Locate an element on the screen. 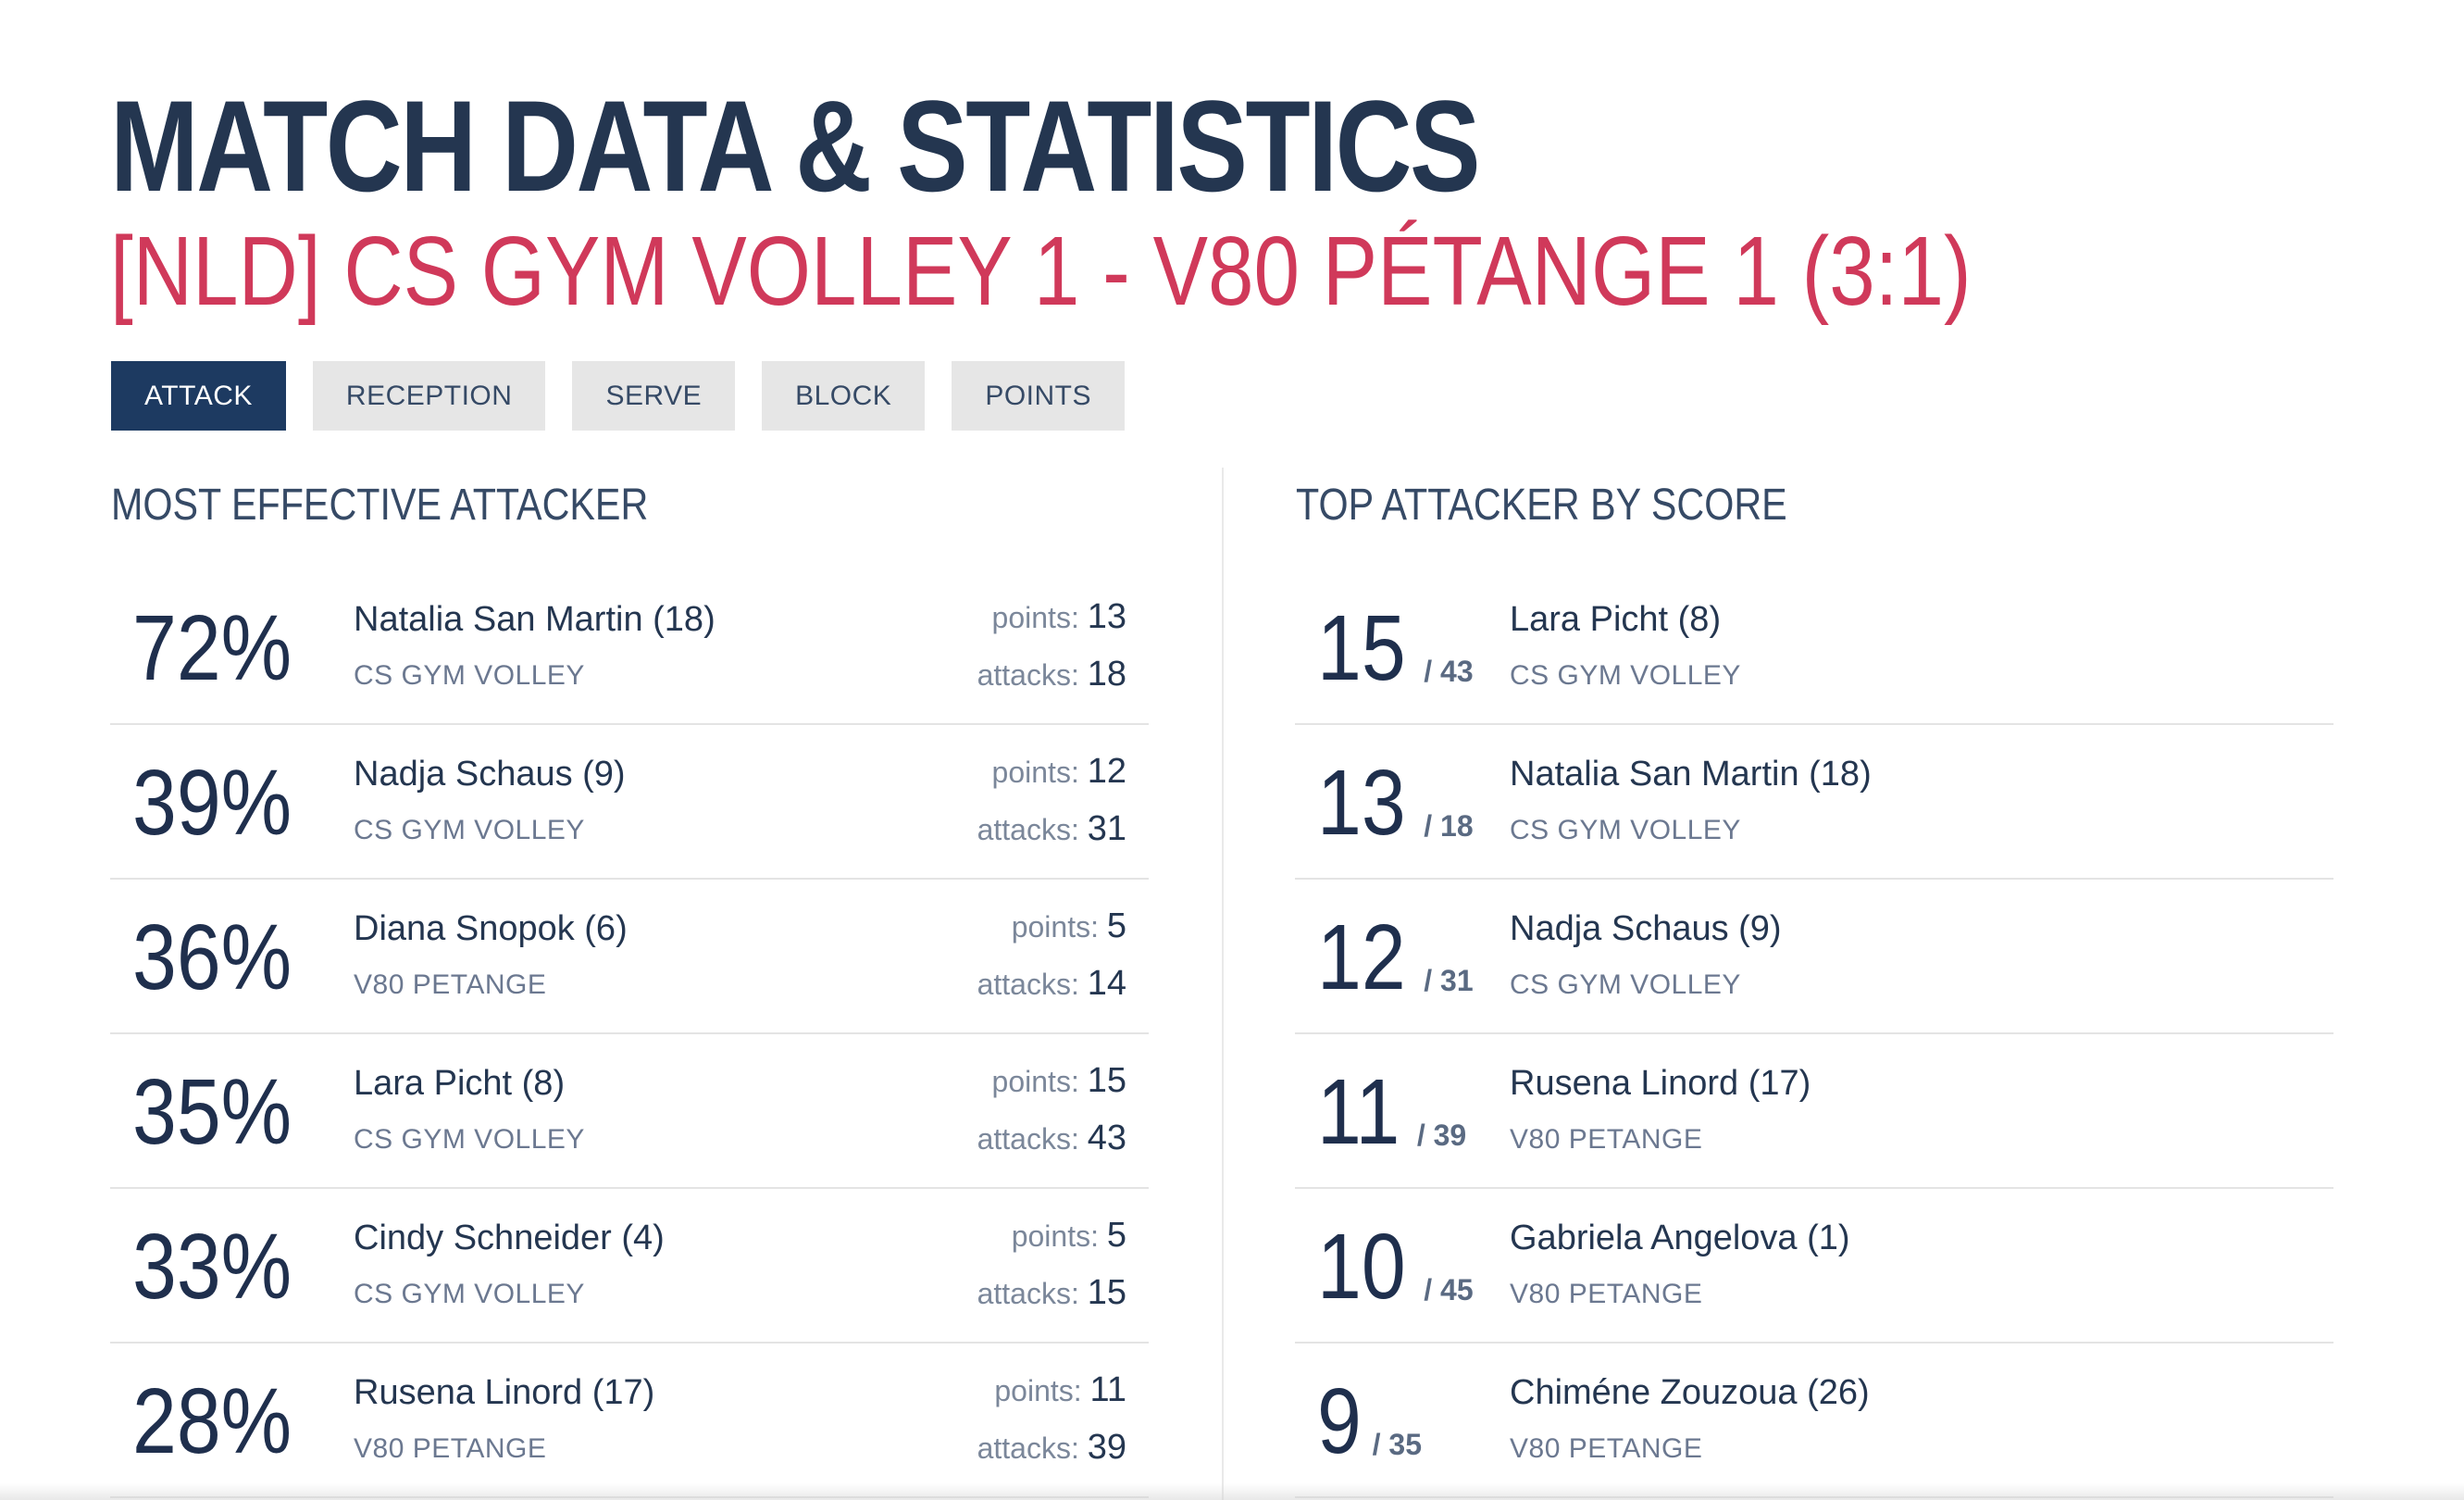 The image size is (2464, 1500). attacks-stat: attacks: 18 is located at coordinates (1051, 675).